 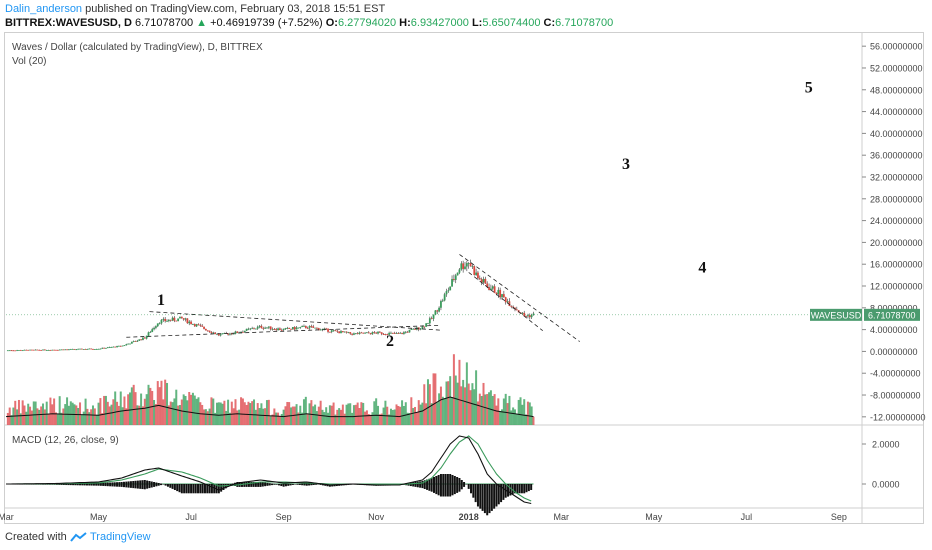 I want to click on ticker-last: 6.71078700, so click(x=164, y=23).